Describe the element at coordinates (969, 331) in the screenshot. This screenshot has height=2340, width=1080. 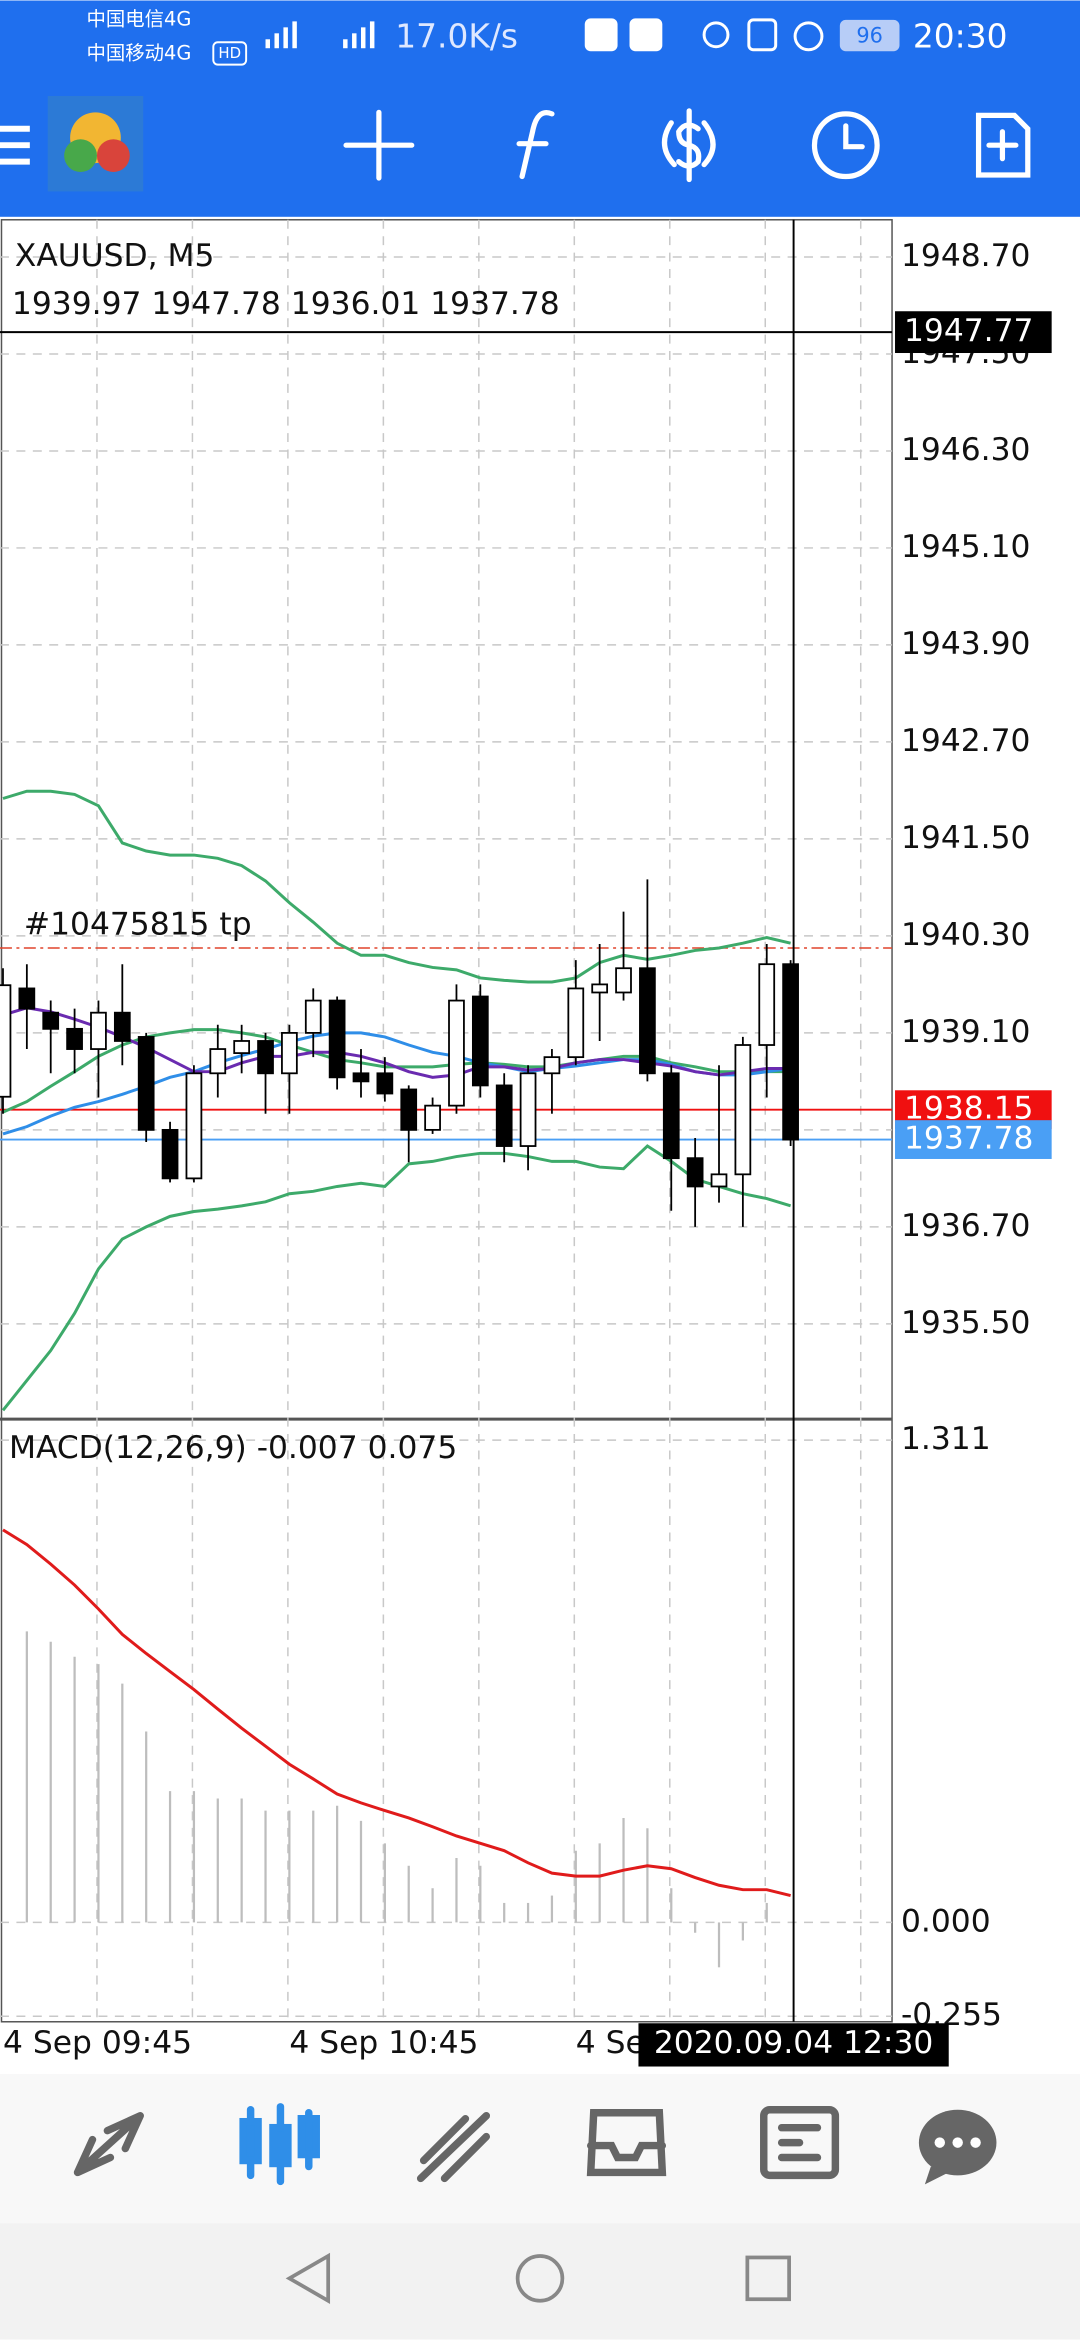
I see `crosshair-price: 1947.77` at that location.